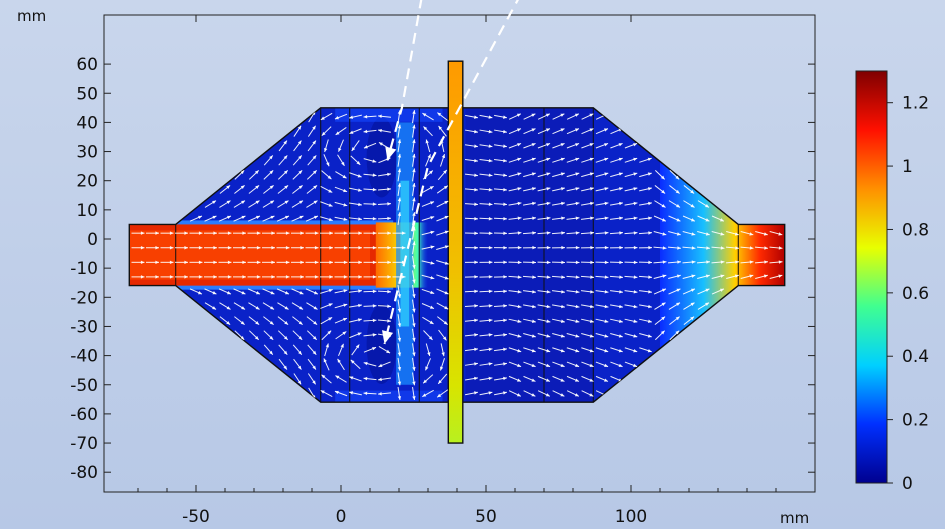 The height and width of the screenshot is (529, 945). I want to click on colorbar-tick-label: 1, so click(907, 167).